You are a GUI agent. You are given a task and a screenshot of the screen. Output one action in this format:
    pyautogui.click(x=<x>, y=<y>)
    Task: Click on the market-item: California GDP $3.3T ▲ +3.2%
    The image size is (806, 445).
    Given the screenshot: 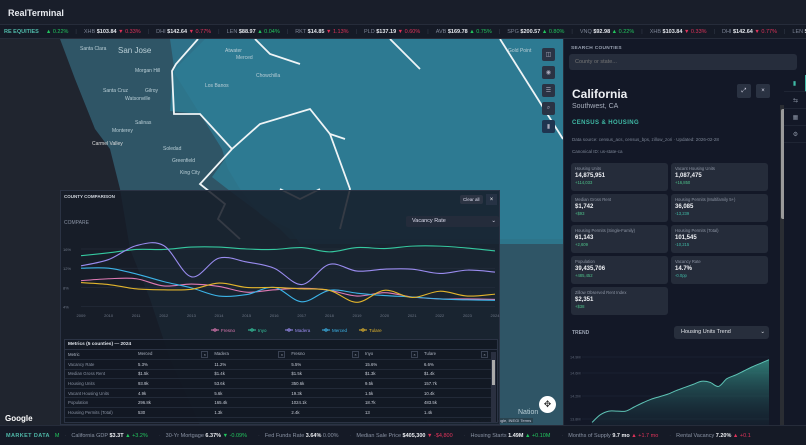 What is the action you would take?
    pyautogui.click(x=109, y=436)
    